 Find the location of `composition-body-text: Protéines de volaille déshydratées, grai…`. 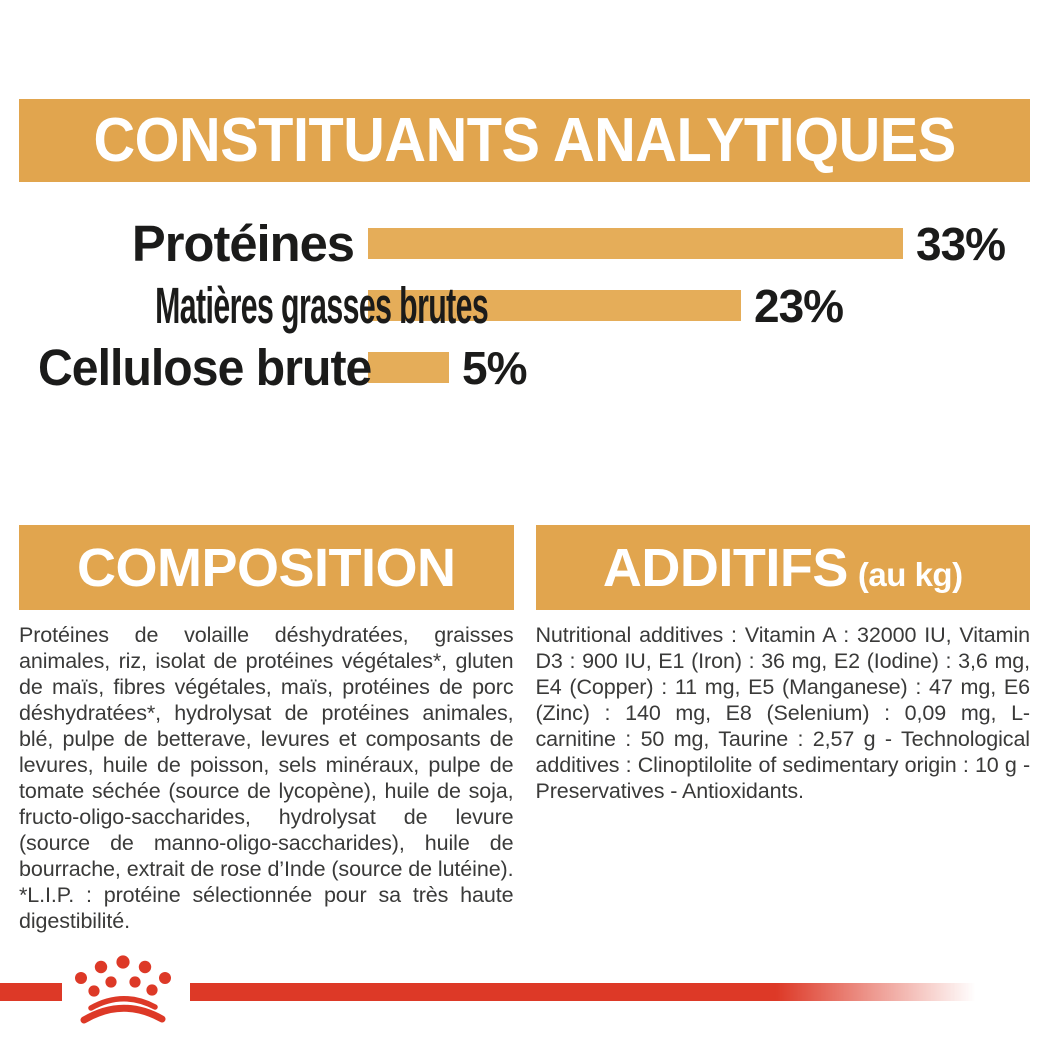

composition-body-text: Protéines de volaille déshydratées, grai… is located at coordinates (266, 778).